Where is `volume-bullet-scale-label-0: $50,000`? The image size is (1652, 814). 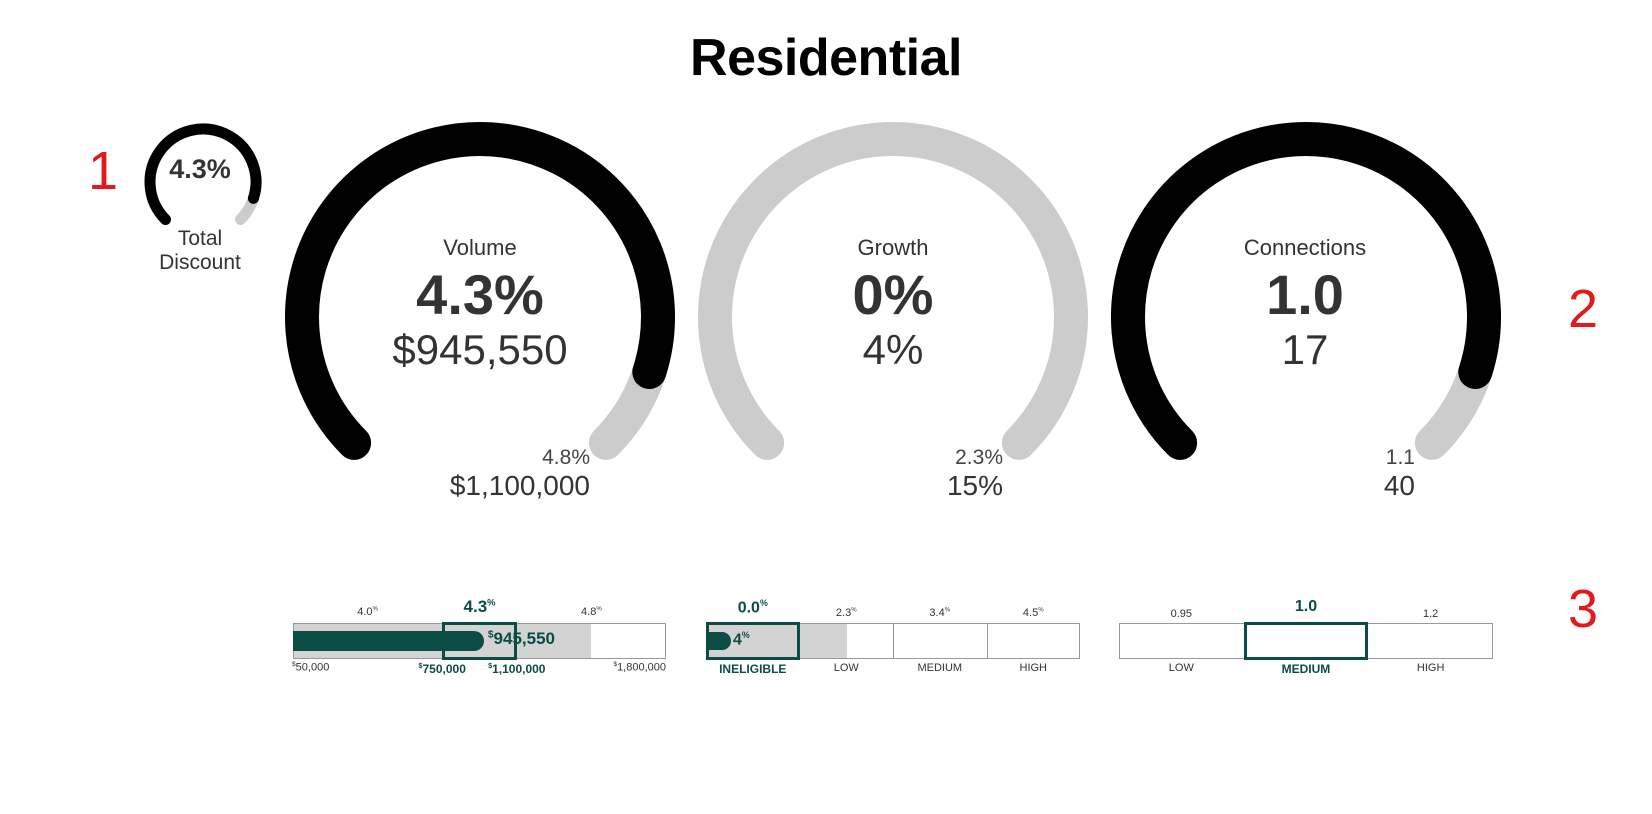
volume-bullet-scale-label-0: $50,000 is located at coordinates (311, 667).